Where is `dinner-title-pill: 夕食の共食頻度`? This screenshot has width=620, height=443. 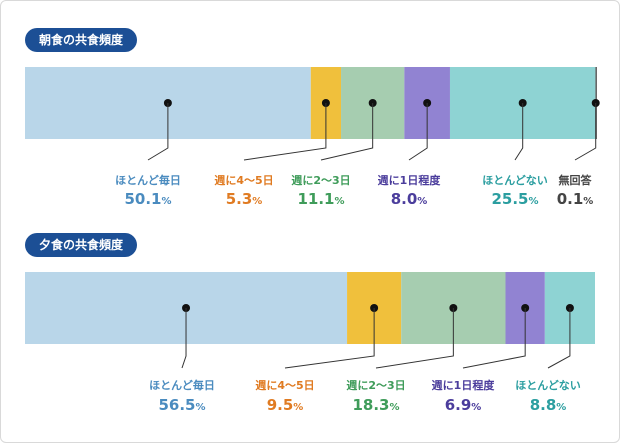
dinner-title-pill: 夕食の共食頻度 is located at coordinates (81, 245).